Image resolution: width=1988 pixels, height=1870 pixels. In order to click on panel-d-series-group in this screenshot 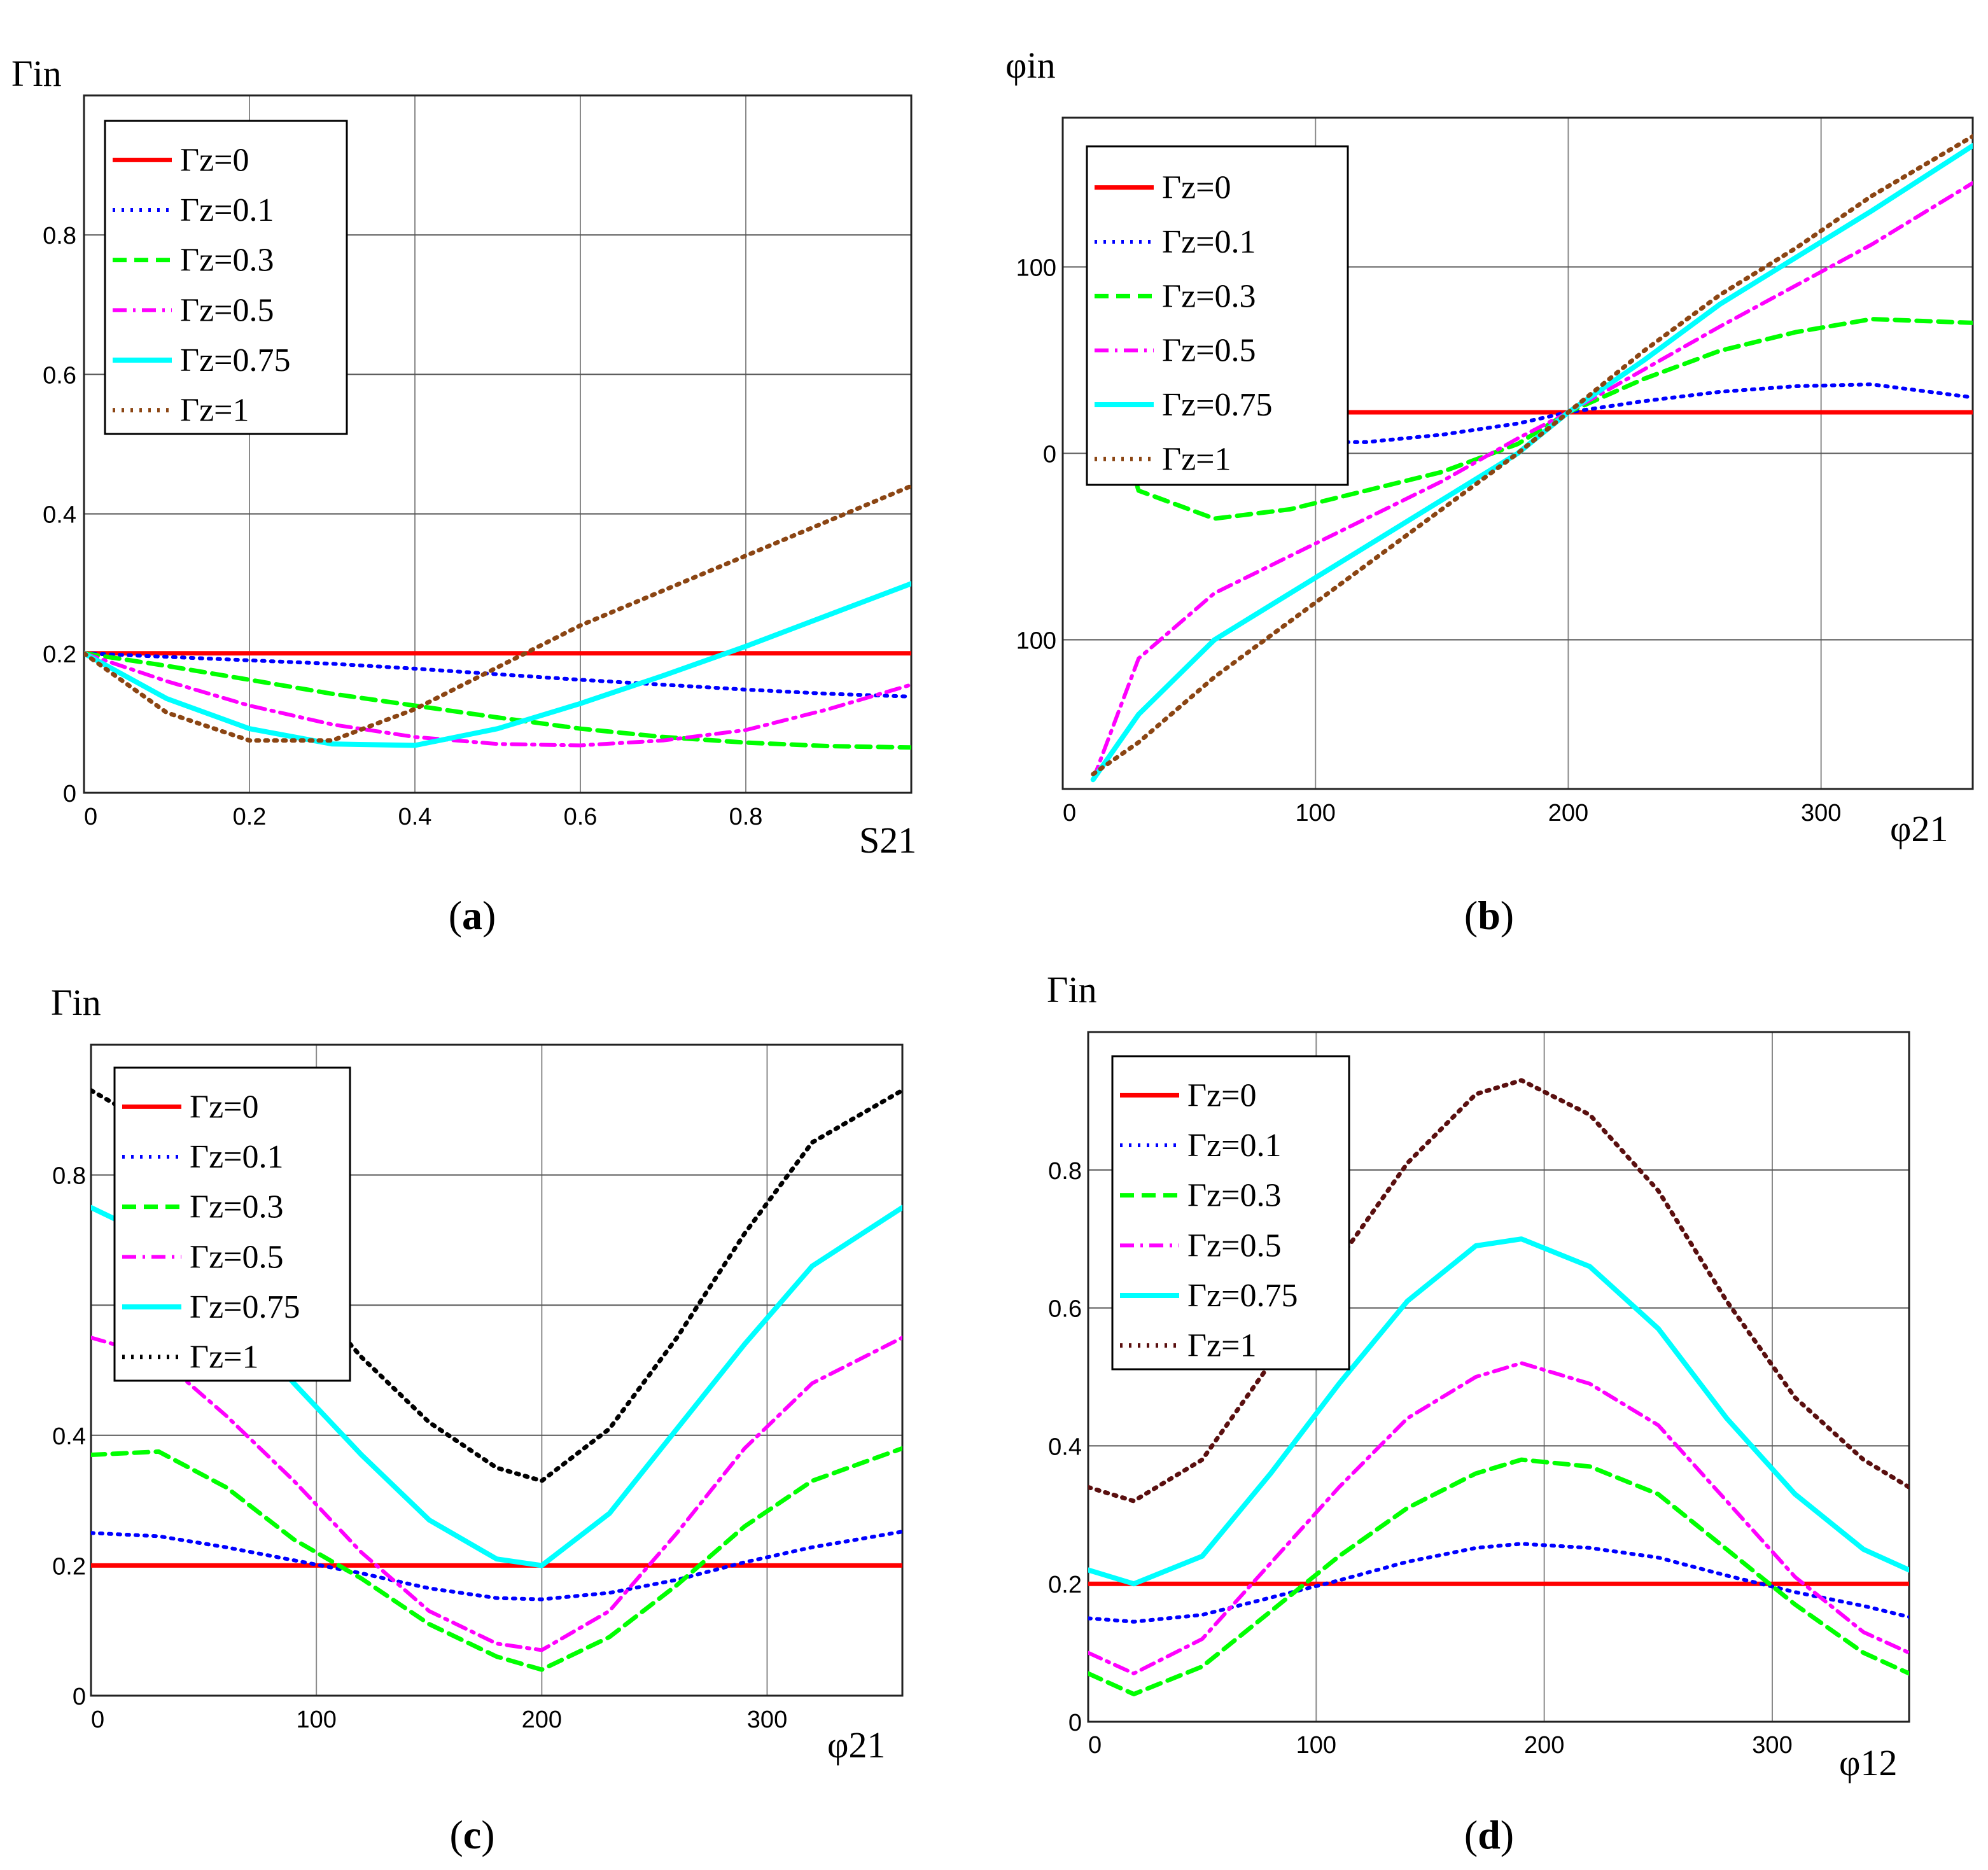, I will do `click(1498, 1387)`.